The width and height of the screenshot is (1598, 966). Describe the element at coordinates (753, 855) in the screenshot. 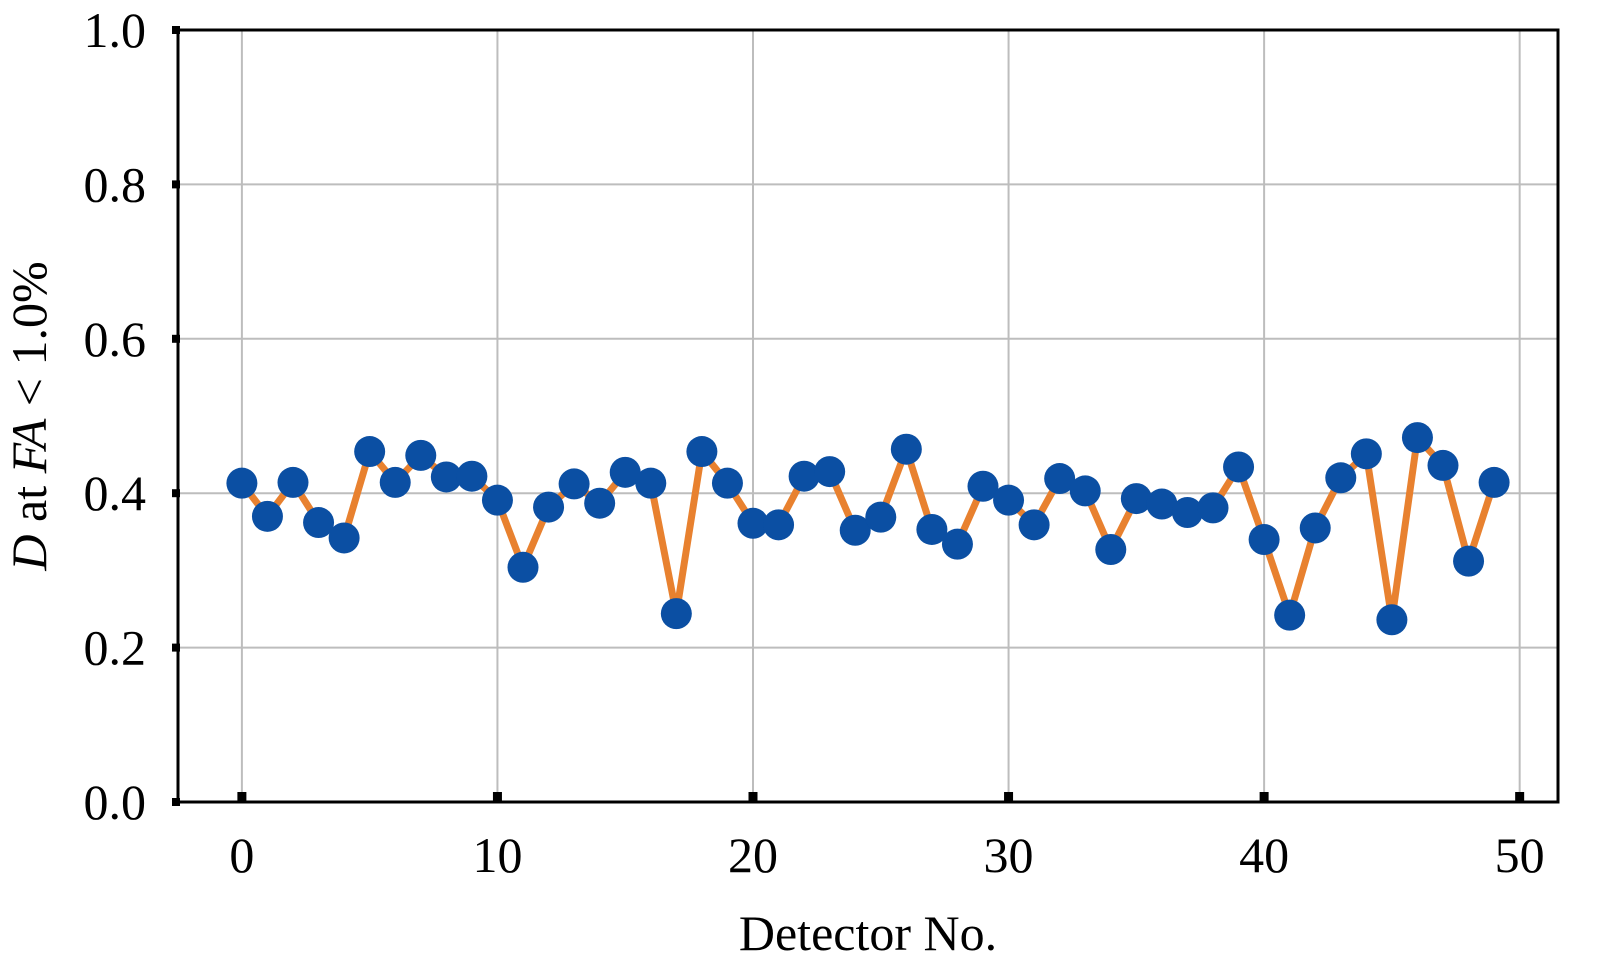

I see `x-tick-label: 20` at that location.